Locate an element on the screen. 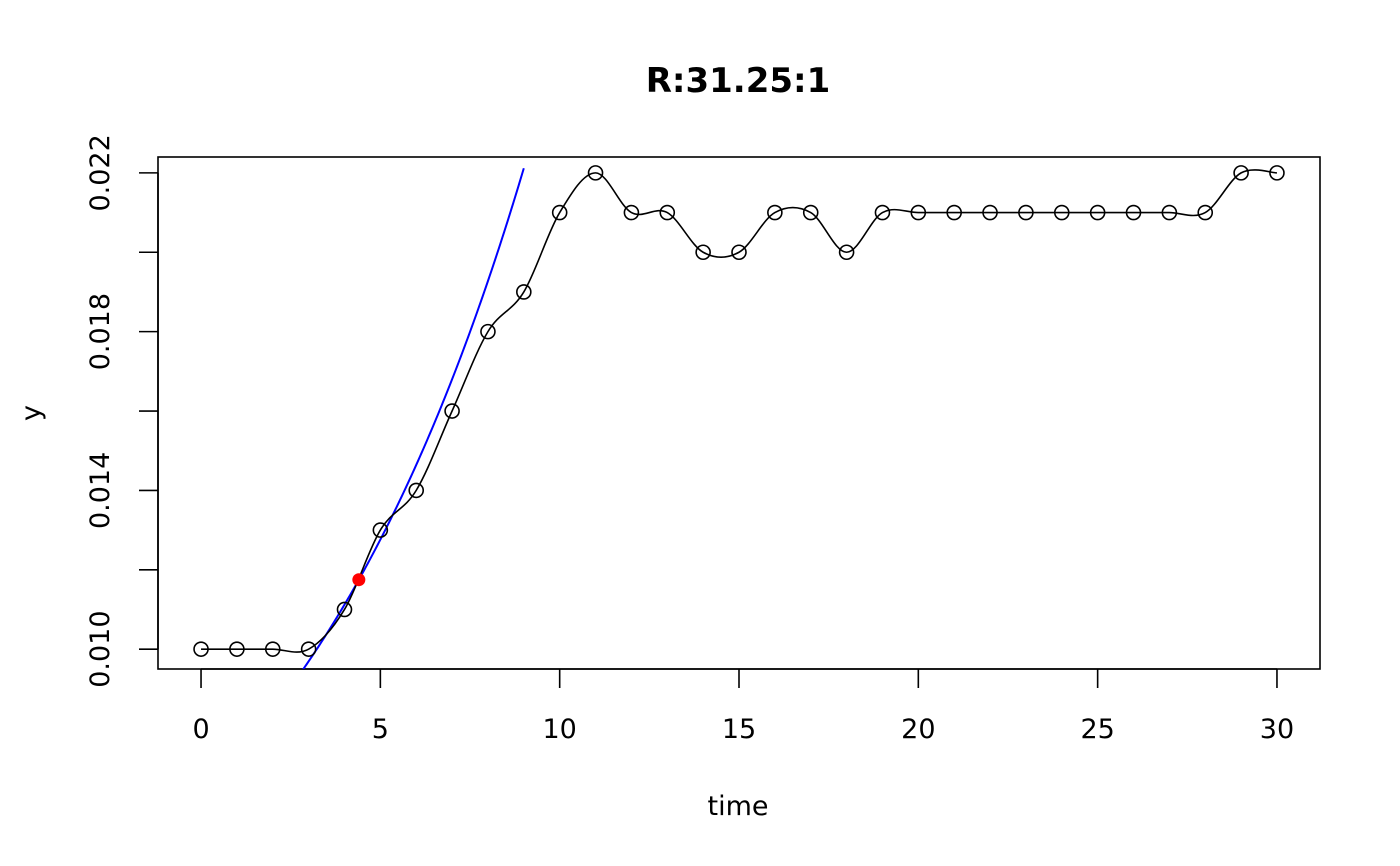 The width and height of the screenshot is (1400, 866). x-axis-label: time is located at coordinates (737, 806).